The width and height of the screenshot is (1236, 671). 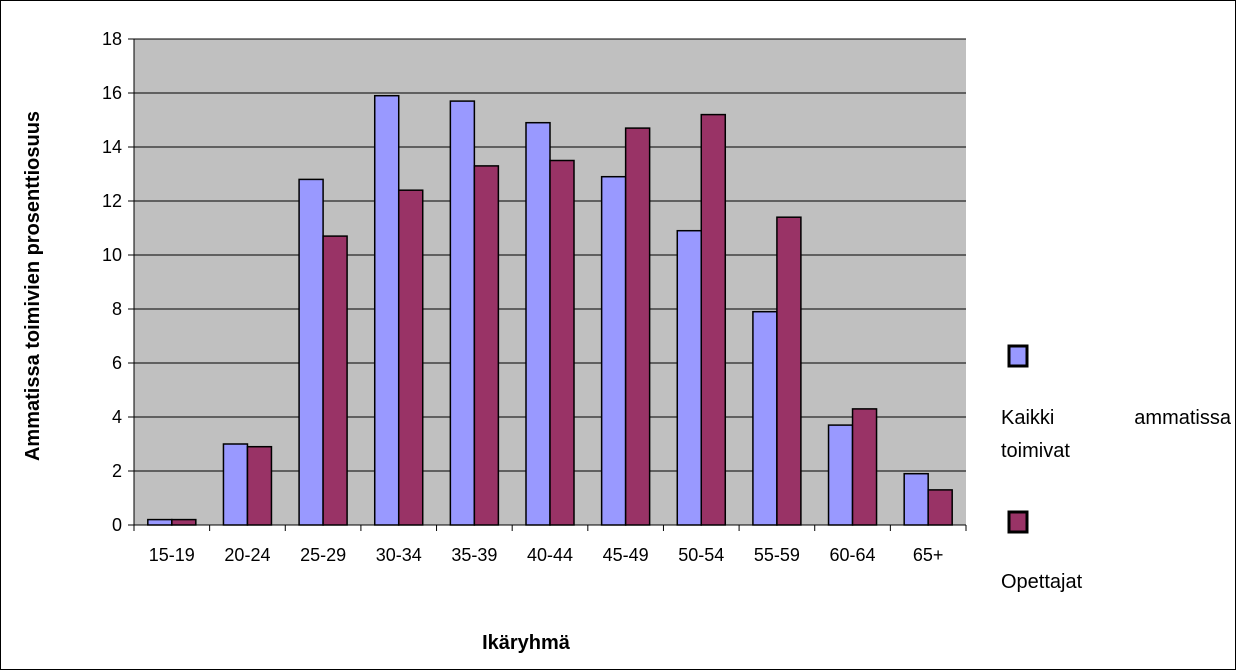 I want to click on legend-label-kaikki-line1a: Kaikki, so click(x=1027, y=418).